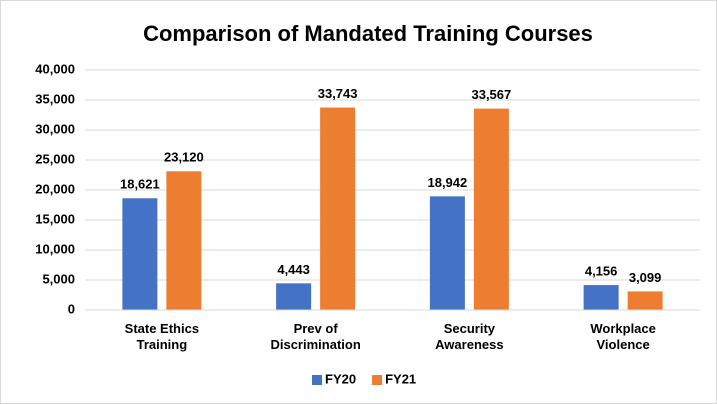 The width and height of the screenshot is (717, 404). I want to click on value-label: 4,443, so click(293, 269).